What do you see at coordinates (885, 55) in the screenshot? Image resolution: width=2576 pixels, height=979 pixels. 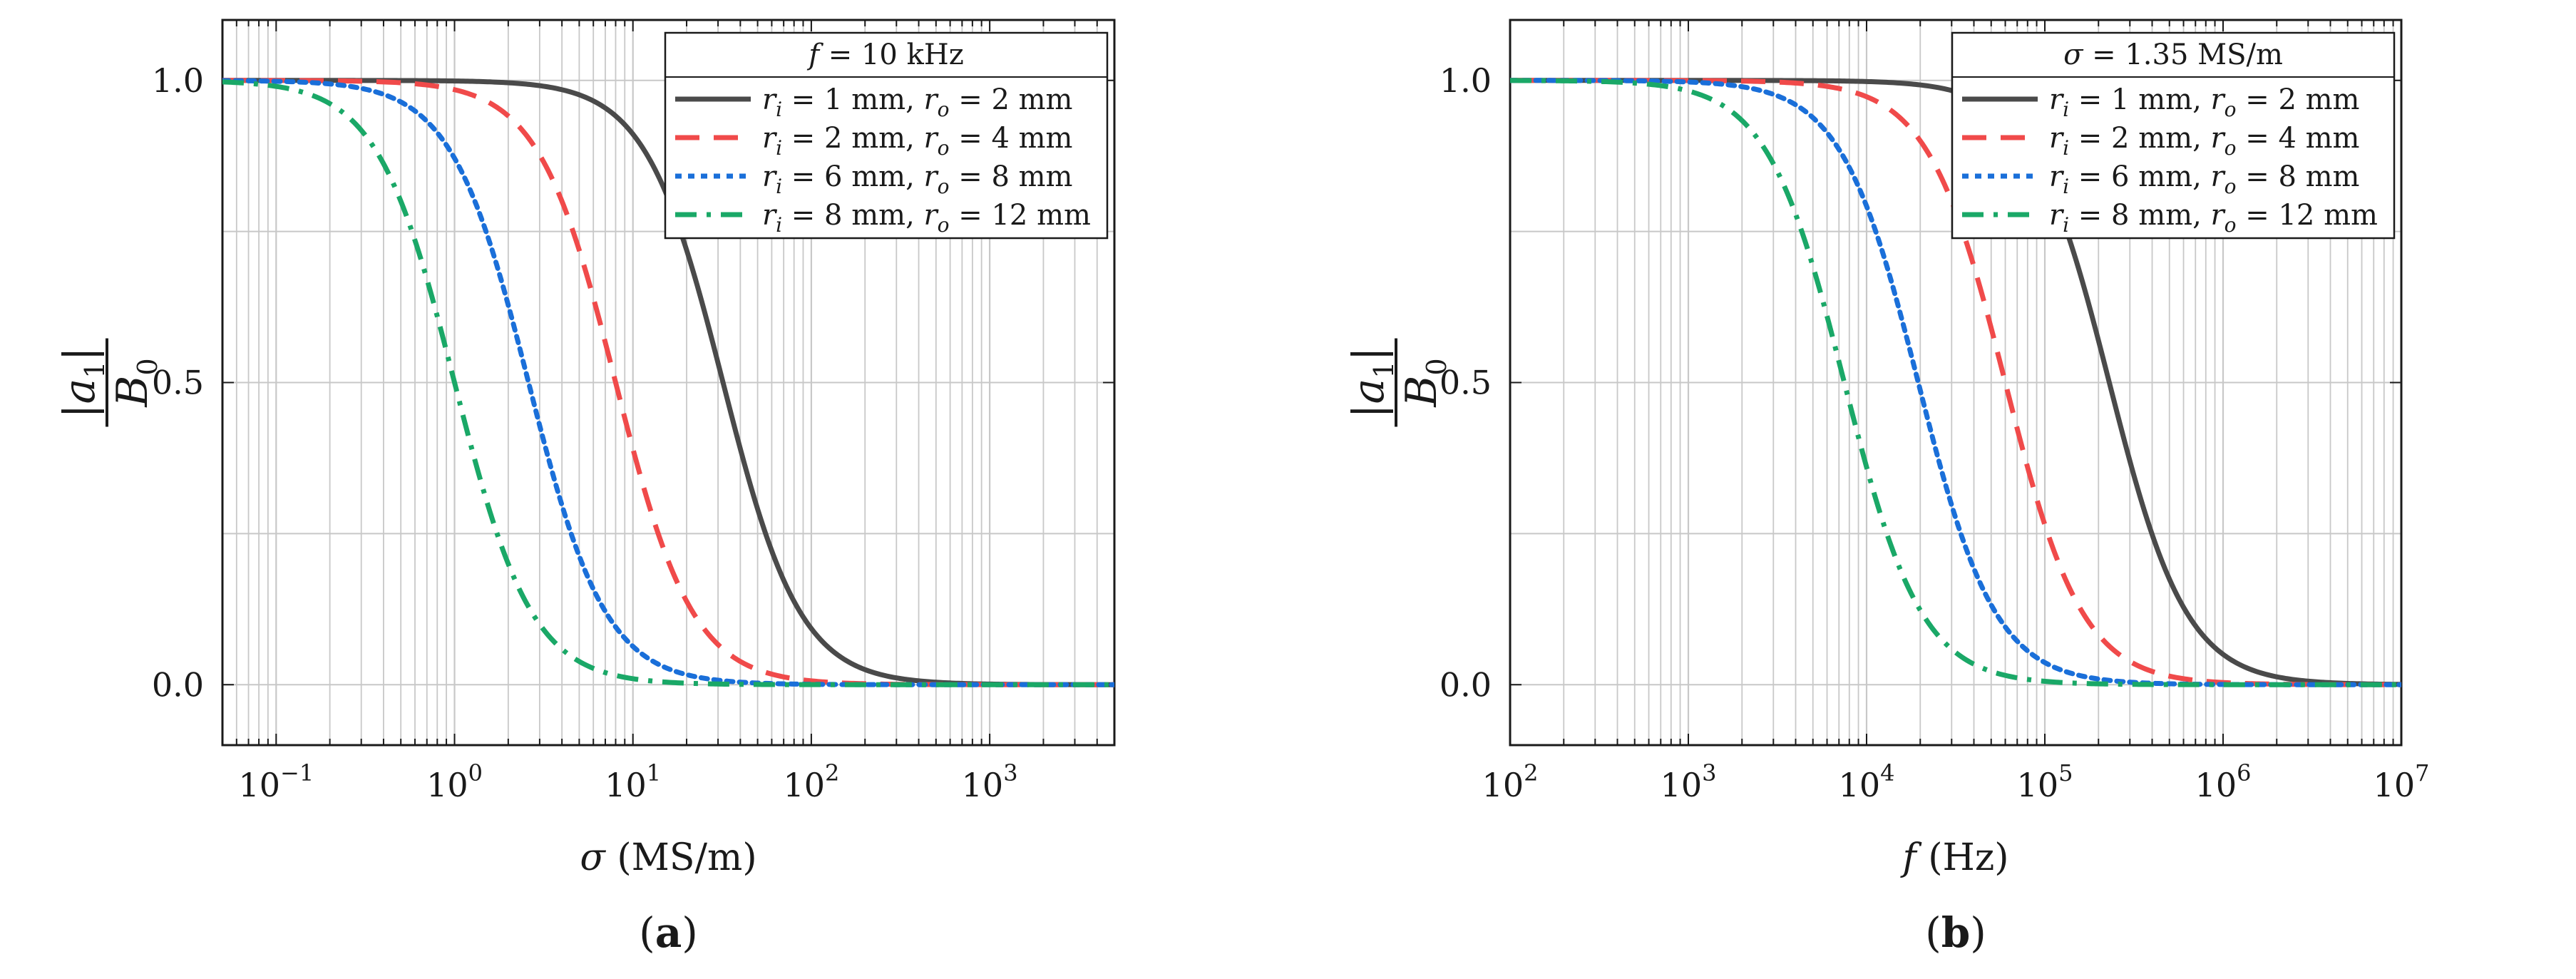 I see `legend-title: f = 10 kHz` at bounding box center [885, 55].